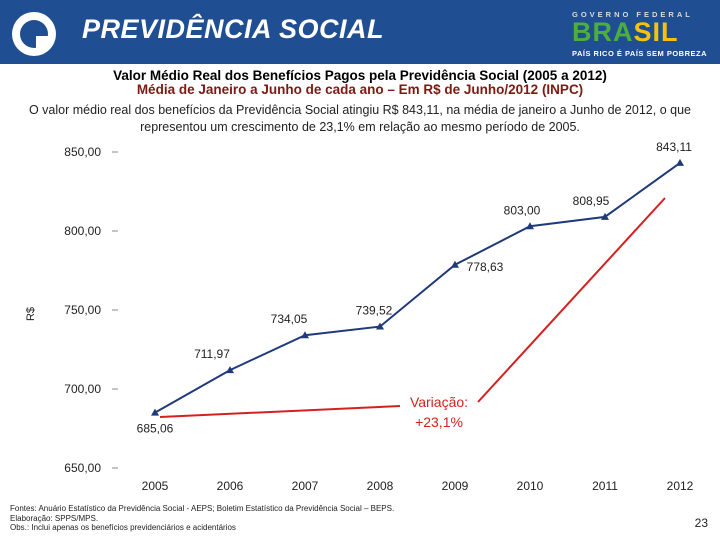 This screenshot has width=720, height=540. What do you see at coordinates (230, 486) in the screenshot?
I see `x-tick-label: 2006` at bounding box center [230, 486].